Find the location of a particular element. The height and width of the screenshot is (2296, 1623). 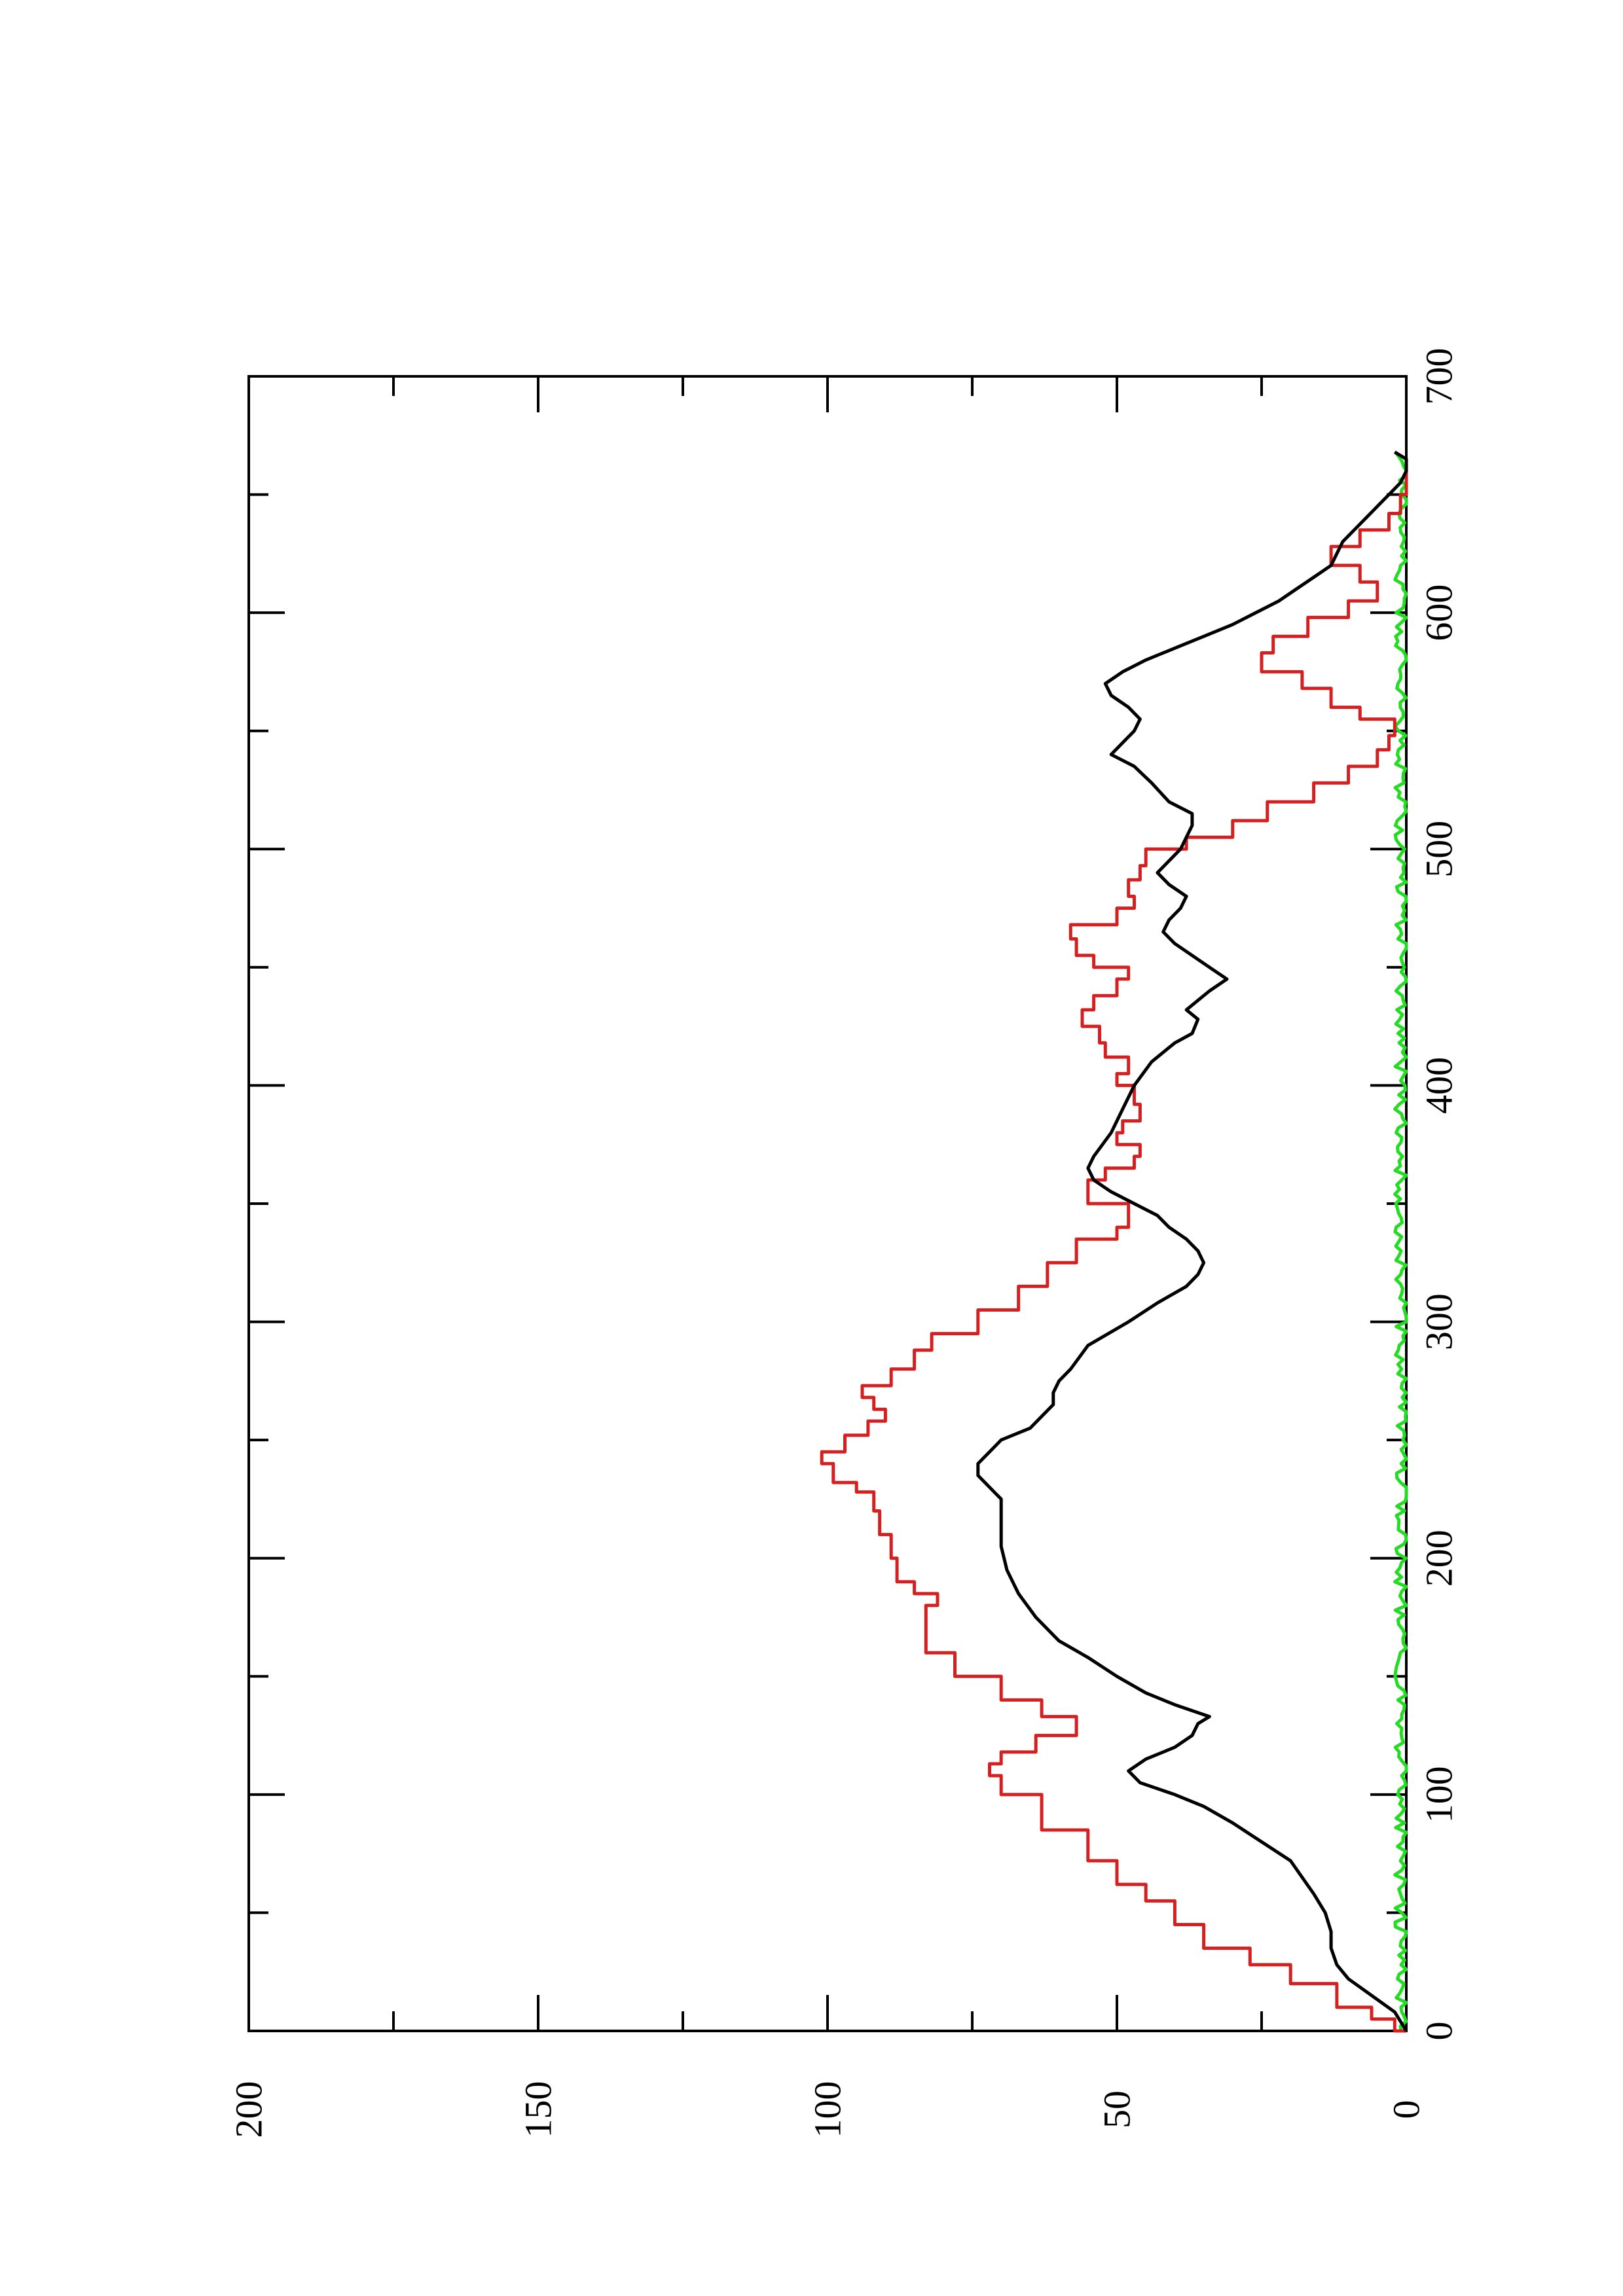

x-tick-label: 400 is located at coordinates (1439, 1085).